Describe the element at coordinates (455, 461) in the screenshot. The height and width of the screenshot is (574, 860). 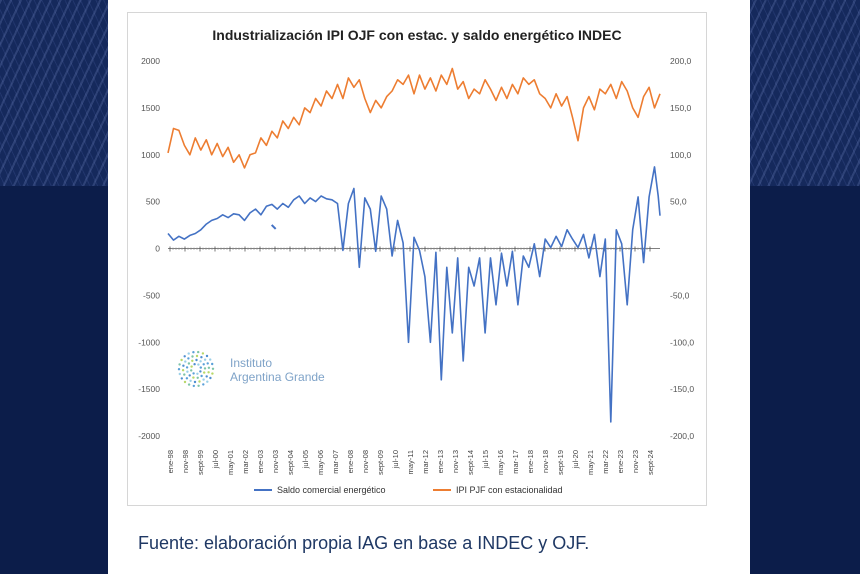
I see `x-tick-label: nov-13` at that location.